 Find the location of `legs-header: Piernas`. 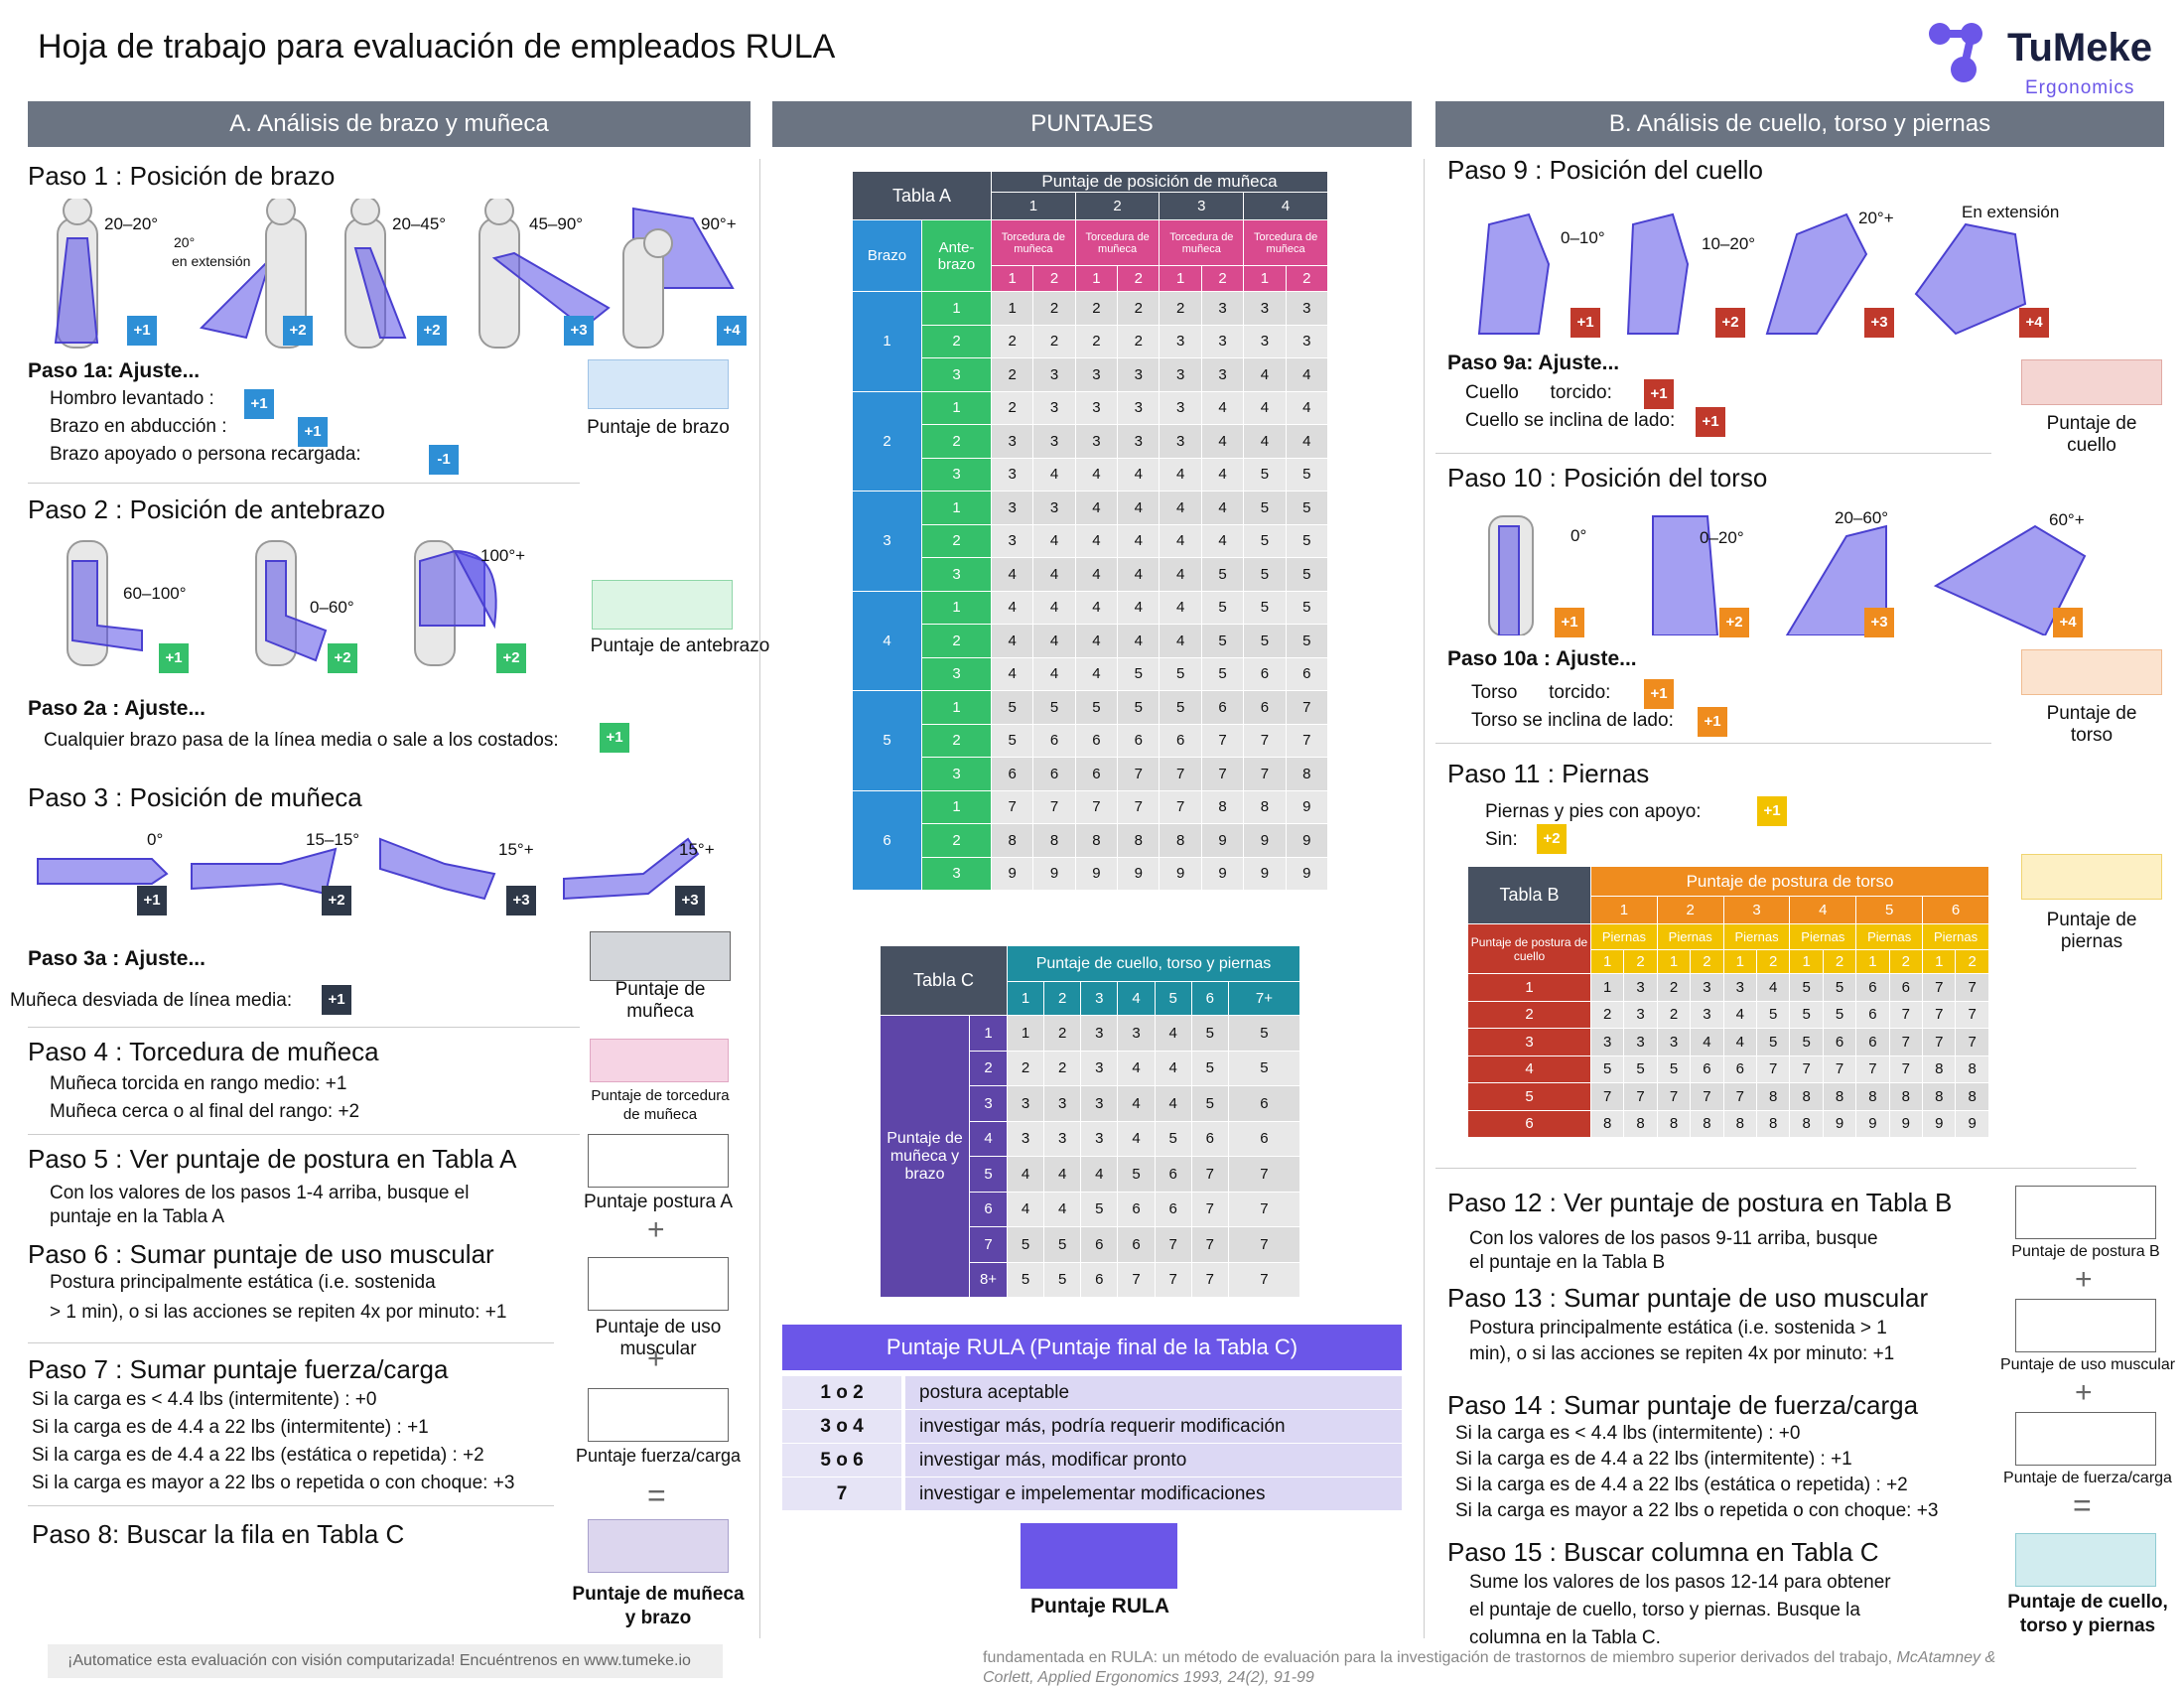

legs-header: Piernas is located at coordinates (1889, 936).